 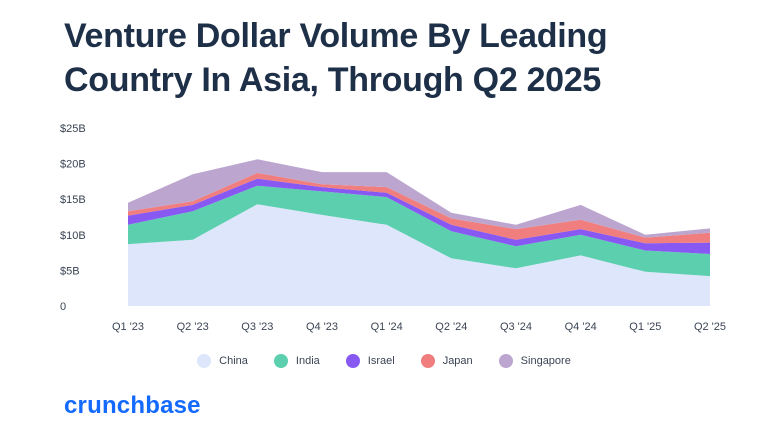 I want to click on area-singapore, so click(x=419, y=198).